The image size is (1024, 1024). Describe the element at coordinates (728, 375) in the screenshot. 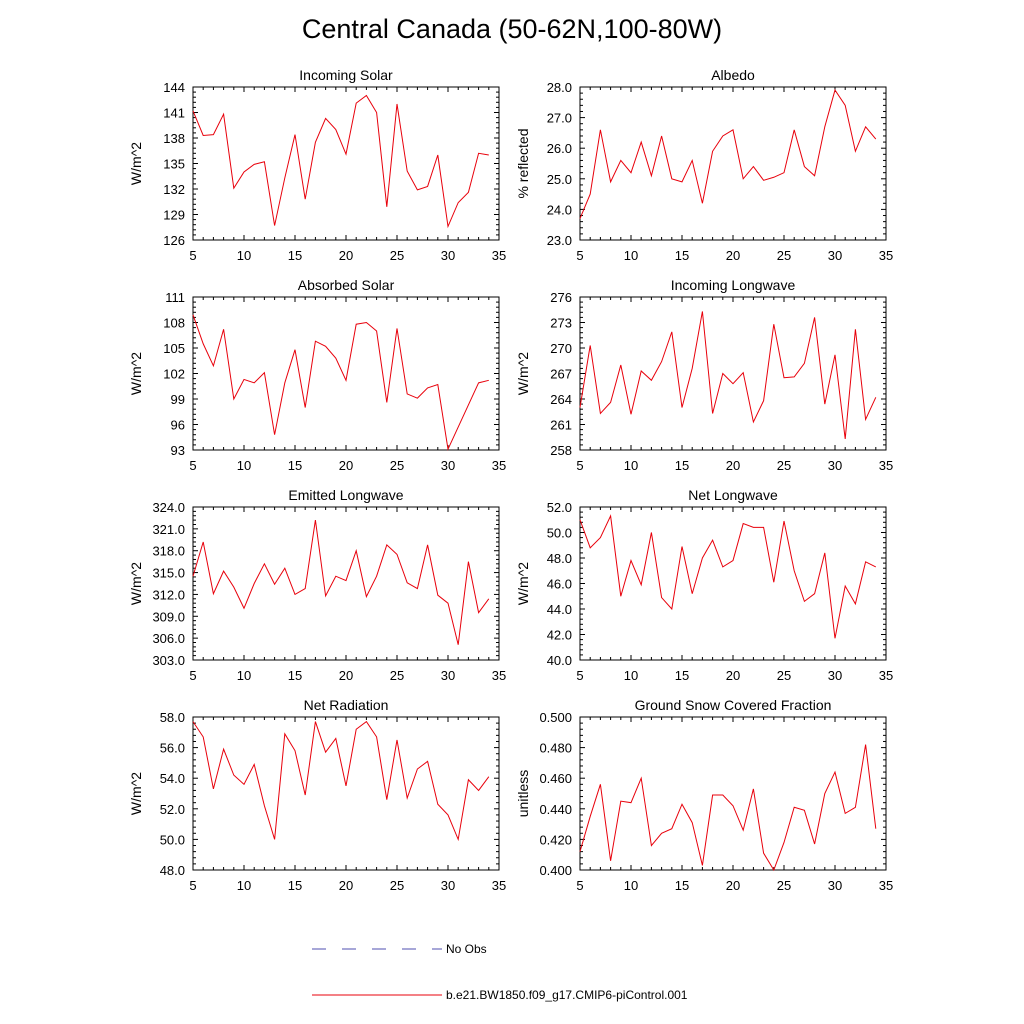

I see `series-line-incoming-longwave` at that location.